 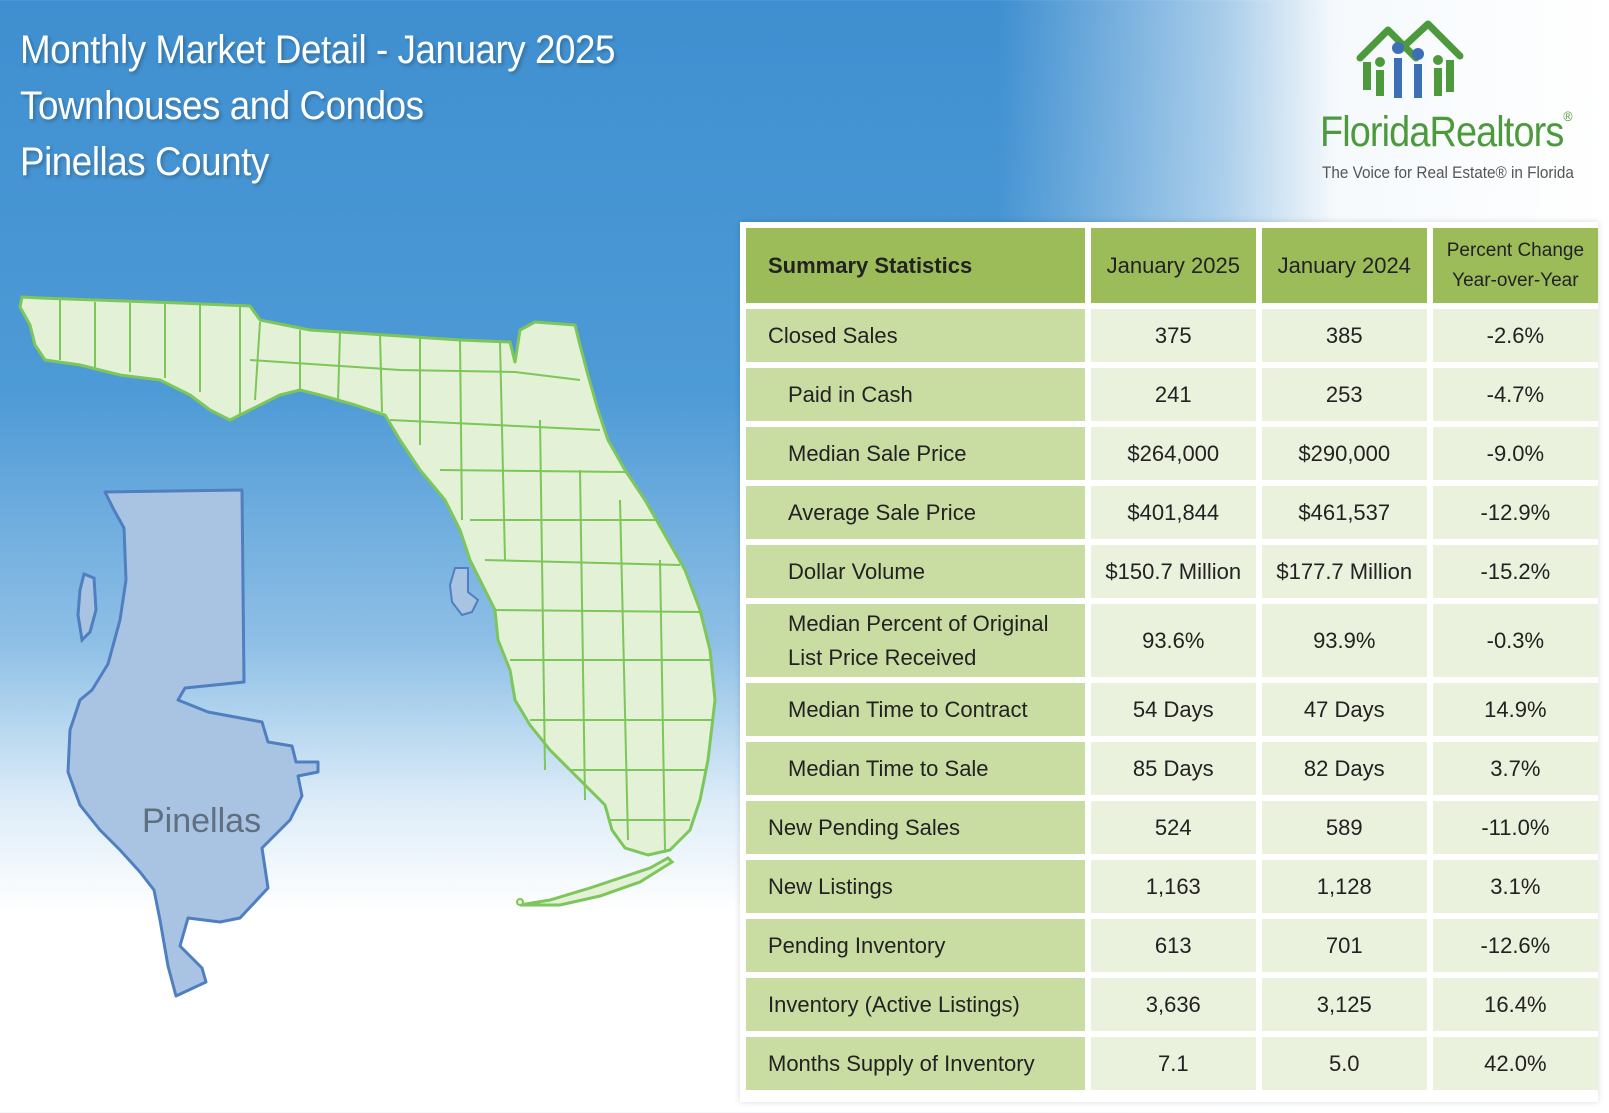 I want to click on value-jan-2025: $264,000, so click(x=1173, y=453).